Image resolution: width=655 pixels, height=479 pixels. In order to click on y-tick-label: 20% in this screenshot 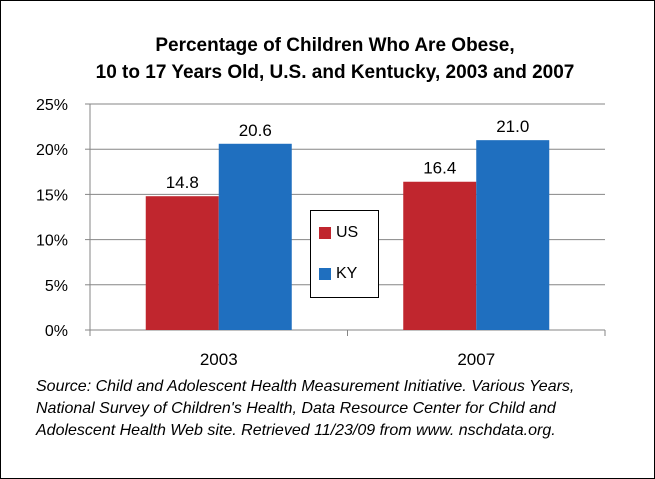, I will do `click(52, 150)`.